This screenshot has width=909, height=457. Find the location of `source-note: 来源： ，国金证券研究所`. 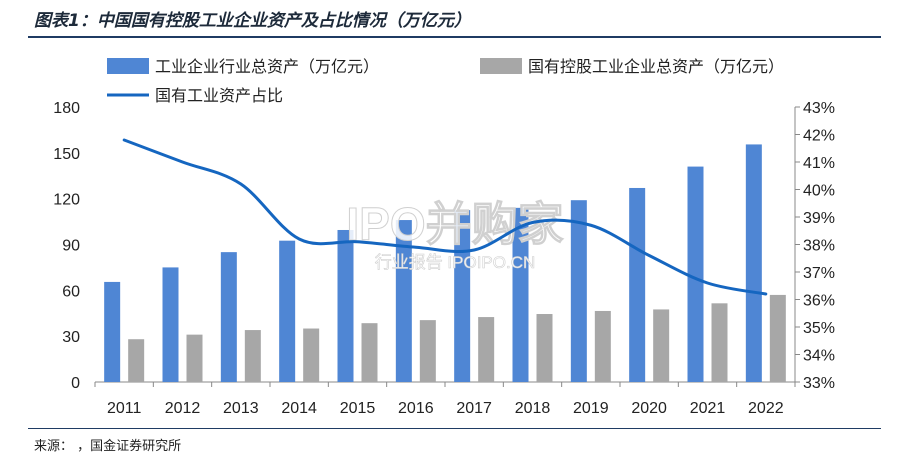

source-note: 来源： ，国金证券研究所 is located at coordinates (108, 446).